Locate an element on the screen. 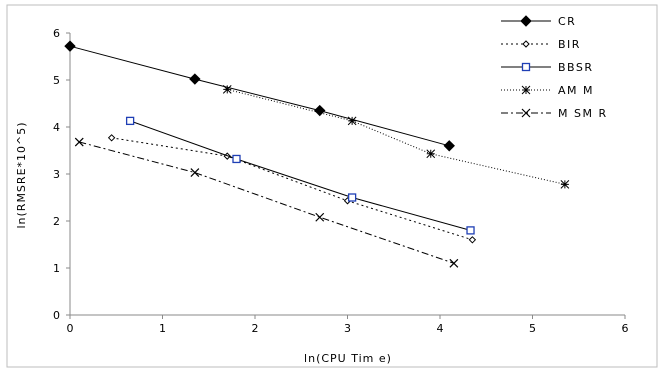  legend-item: CR is located at coordinates (538, 21).